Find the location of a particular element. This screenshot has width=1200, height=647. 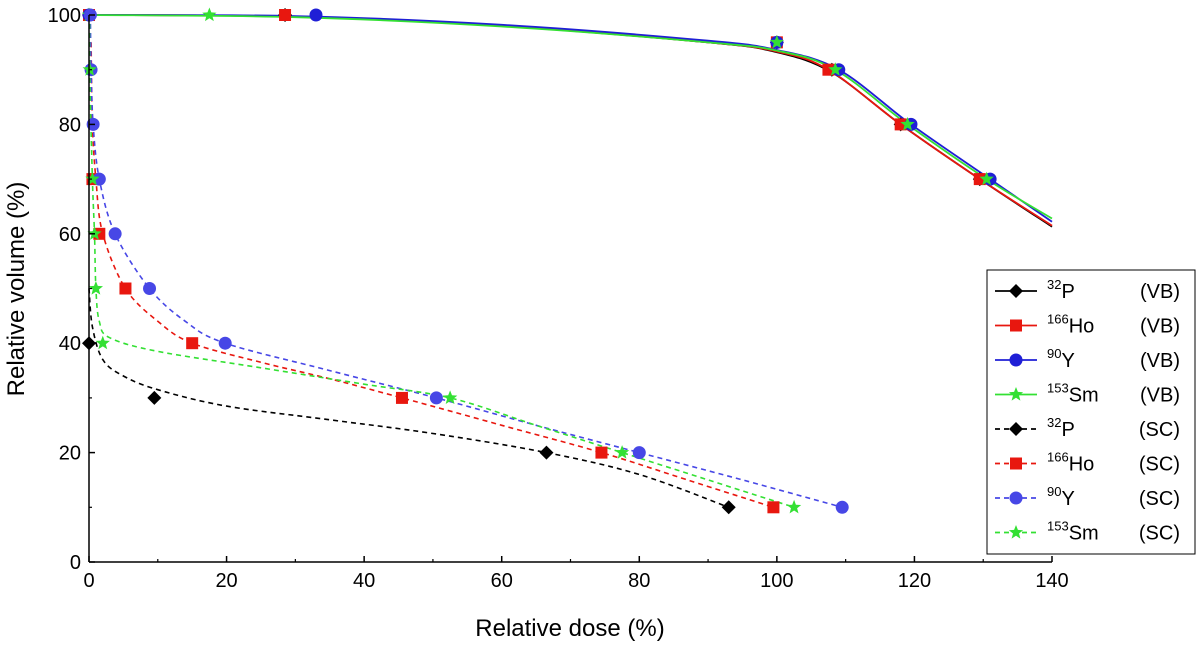

legend-label-2: 90Y is located at coordinates (1061, 359).